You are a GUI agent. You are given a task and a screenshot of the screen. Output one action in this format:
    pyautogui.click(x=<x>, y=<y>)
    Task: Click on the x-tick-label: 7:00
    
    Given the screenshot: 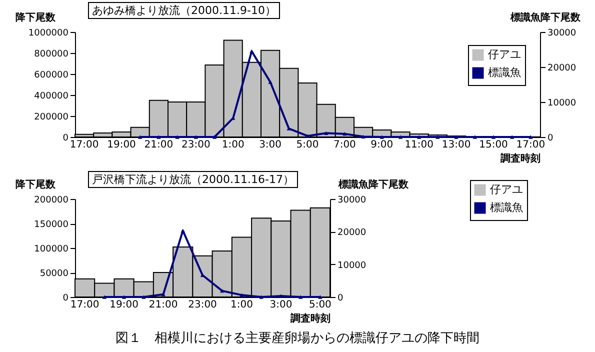 What is the action you would take?
    pyautogui.click(x=344, y=145)
    